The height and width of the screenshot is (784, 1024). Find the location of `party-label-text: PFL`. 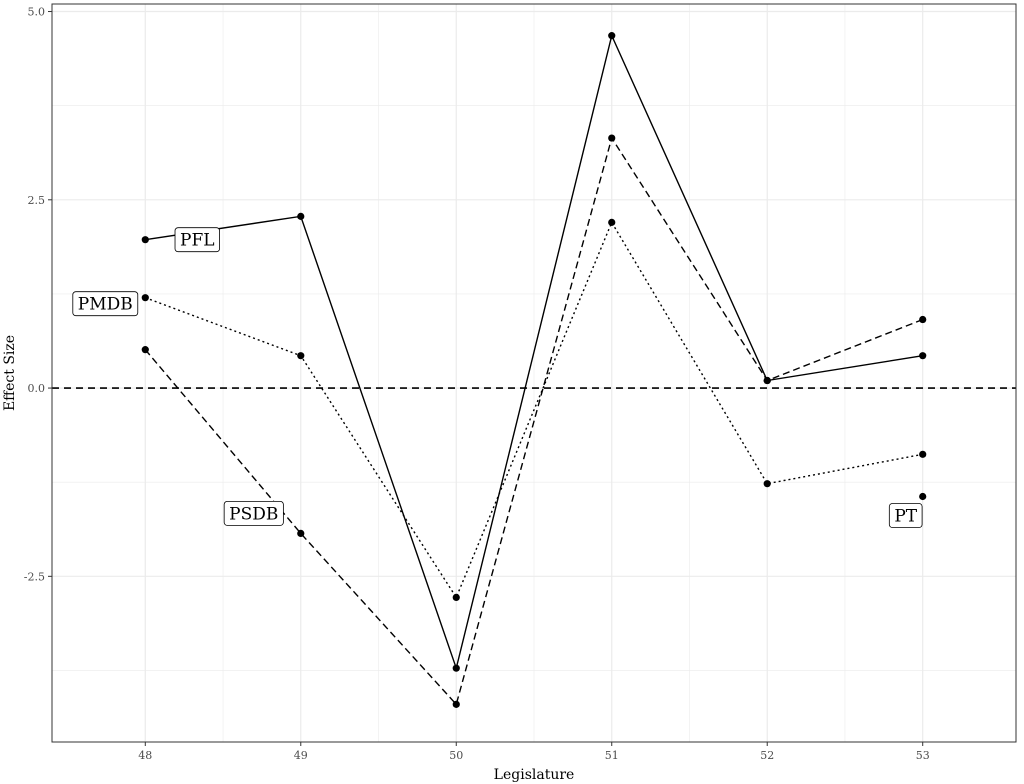

party-label-text: PFL is located at coordinates (197, 241).